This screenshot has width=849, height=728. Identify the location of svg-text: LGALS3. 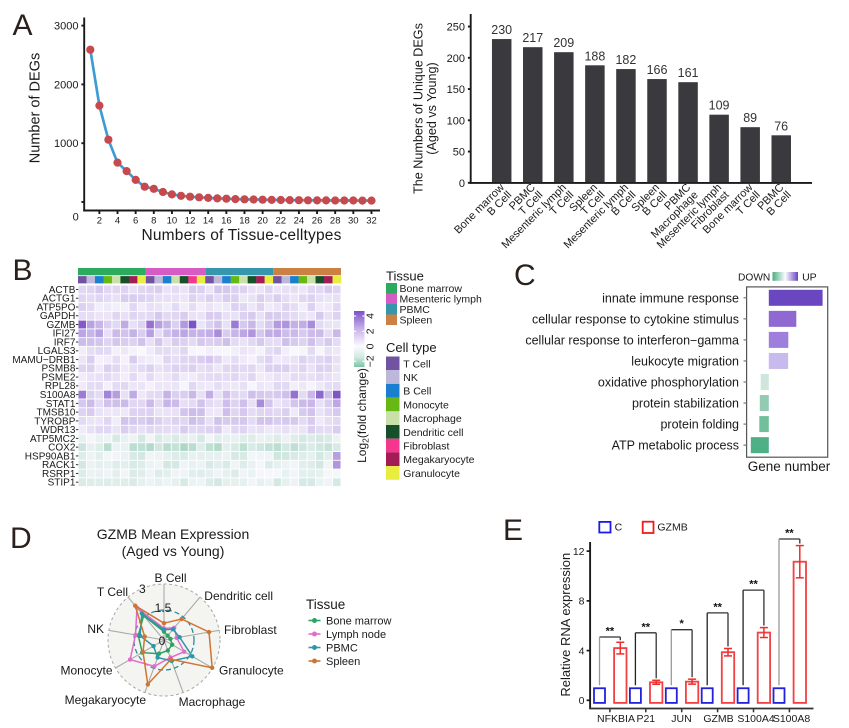
(57, 351).